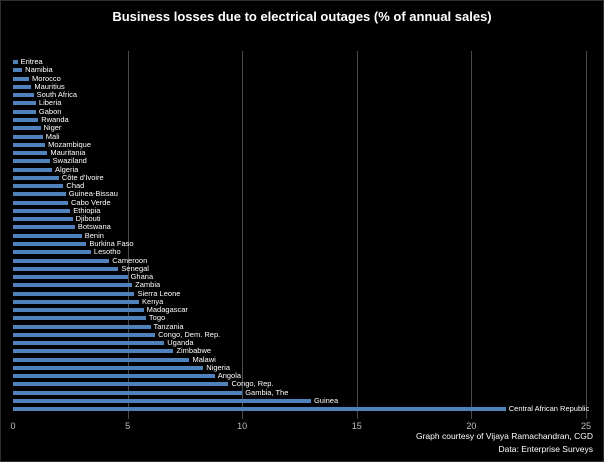 This screenshot has height=462, width=604. I want to click on x-tick-label: 0, so click(13, 426).